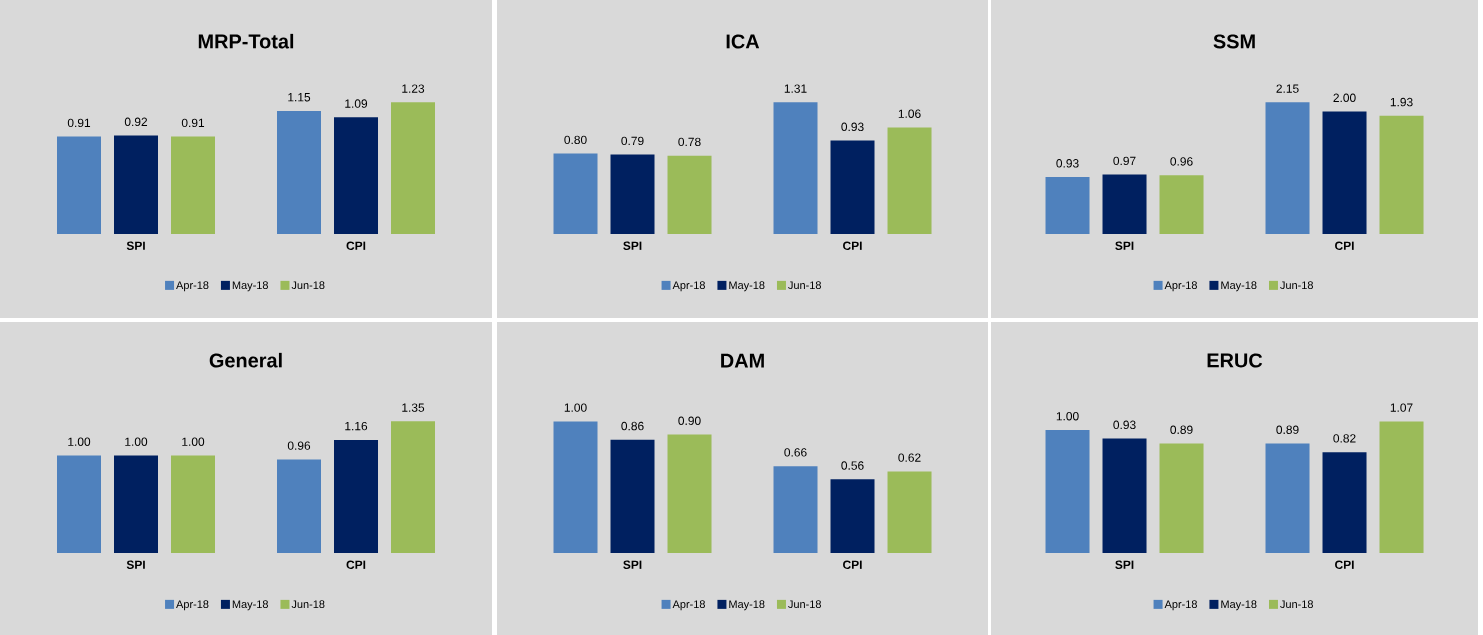 Image resolution: width=1483 pixels, height=635 pixels. What do you see at coordinates (632, 426) in the screenshot?
I see `data-label: 0.86` at bounding box center [632, 426].